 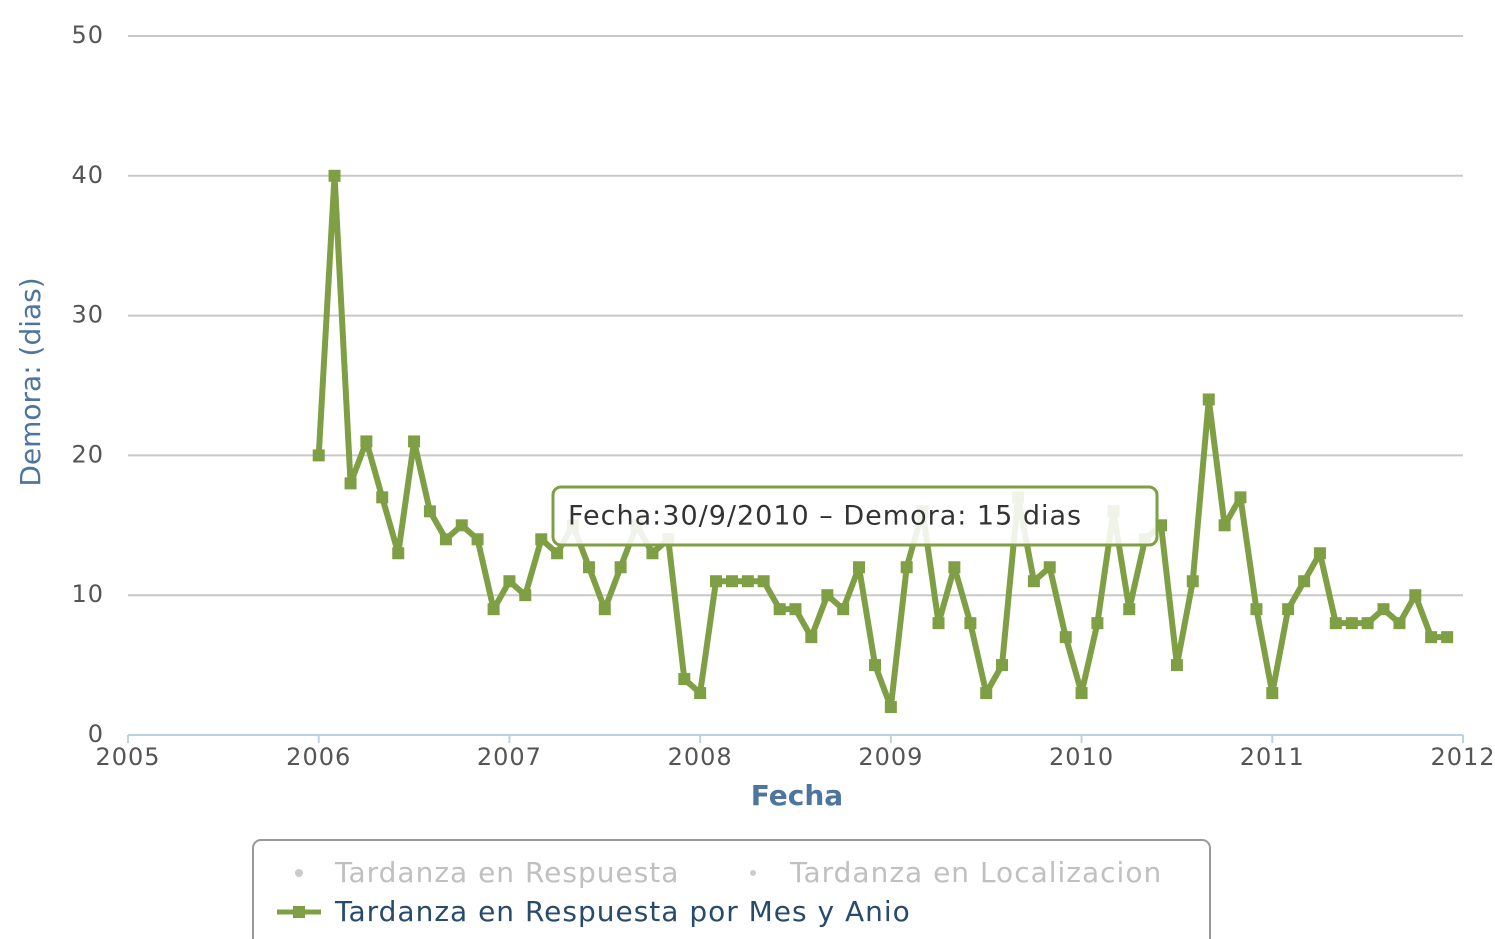 What do you see at coordinates (318, 757) in the screenshot?
I see `x-tick-label: 2006` at bounding box center [318, 757].